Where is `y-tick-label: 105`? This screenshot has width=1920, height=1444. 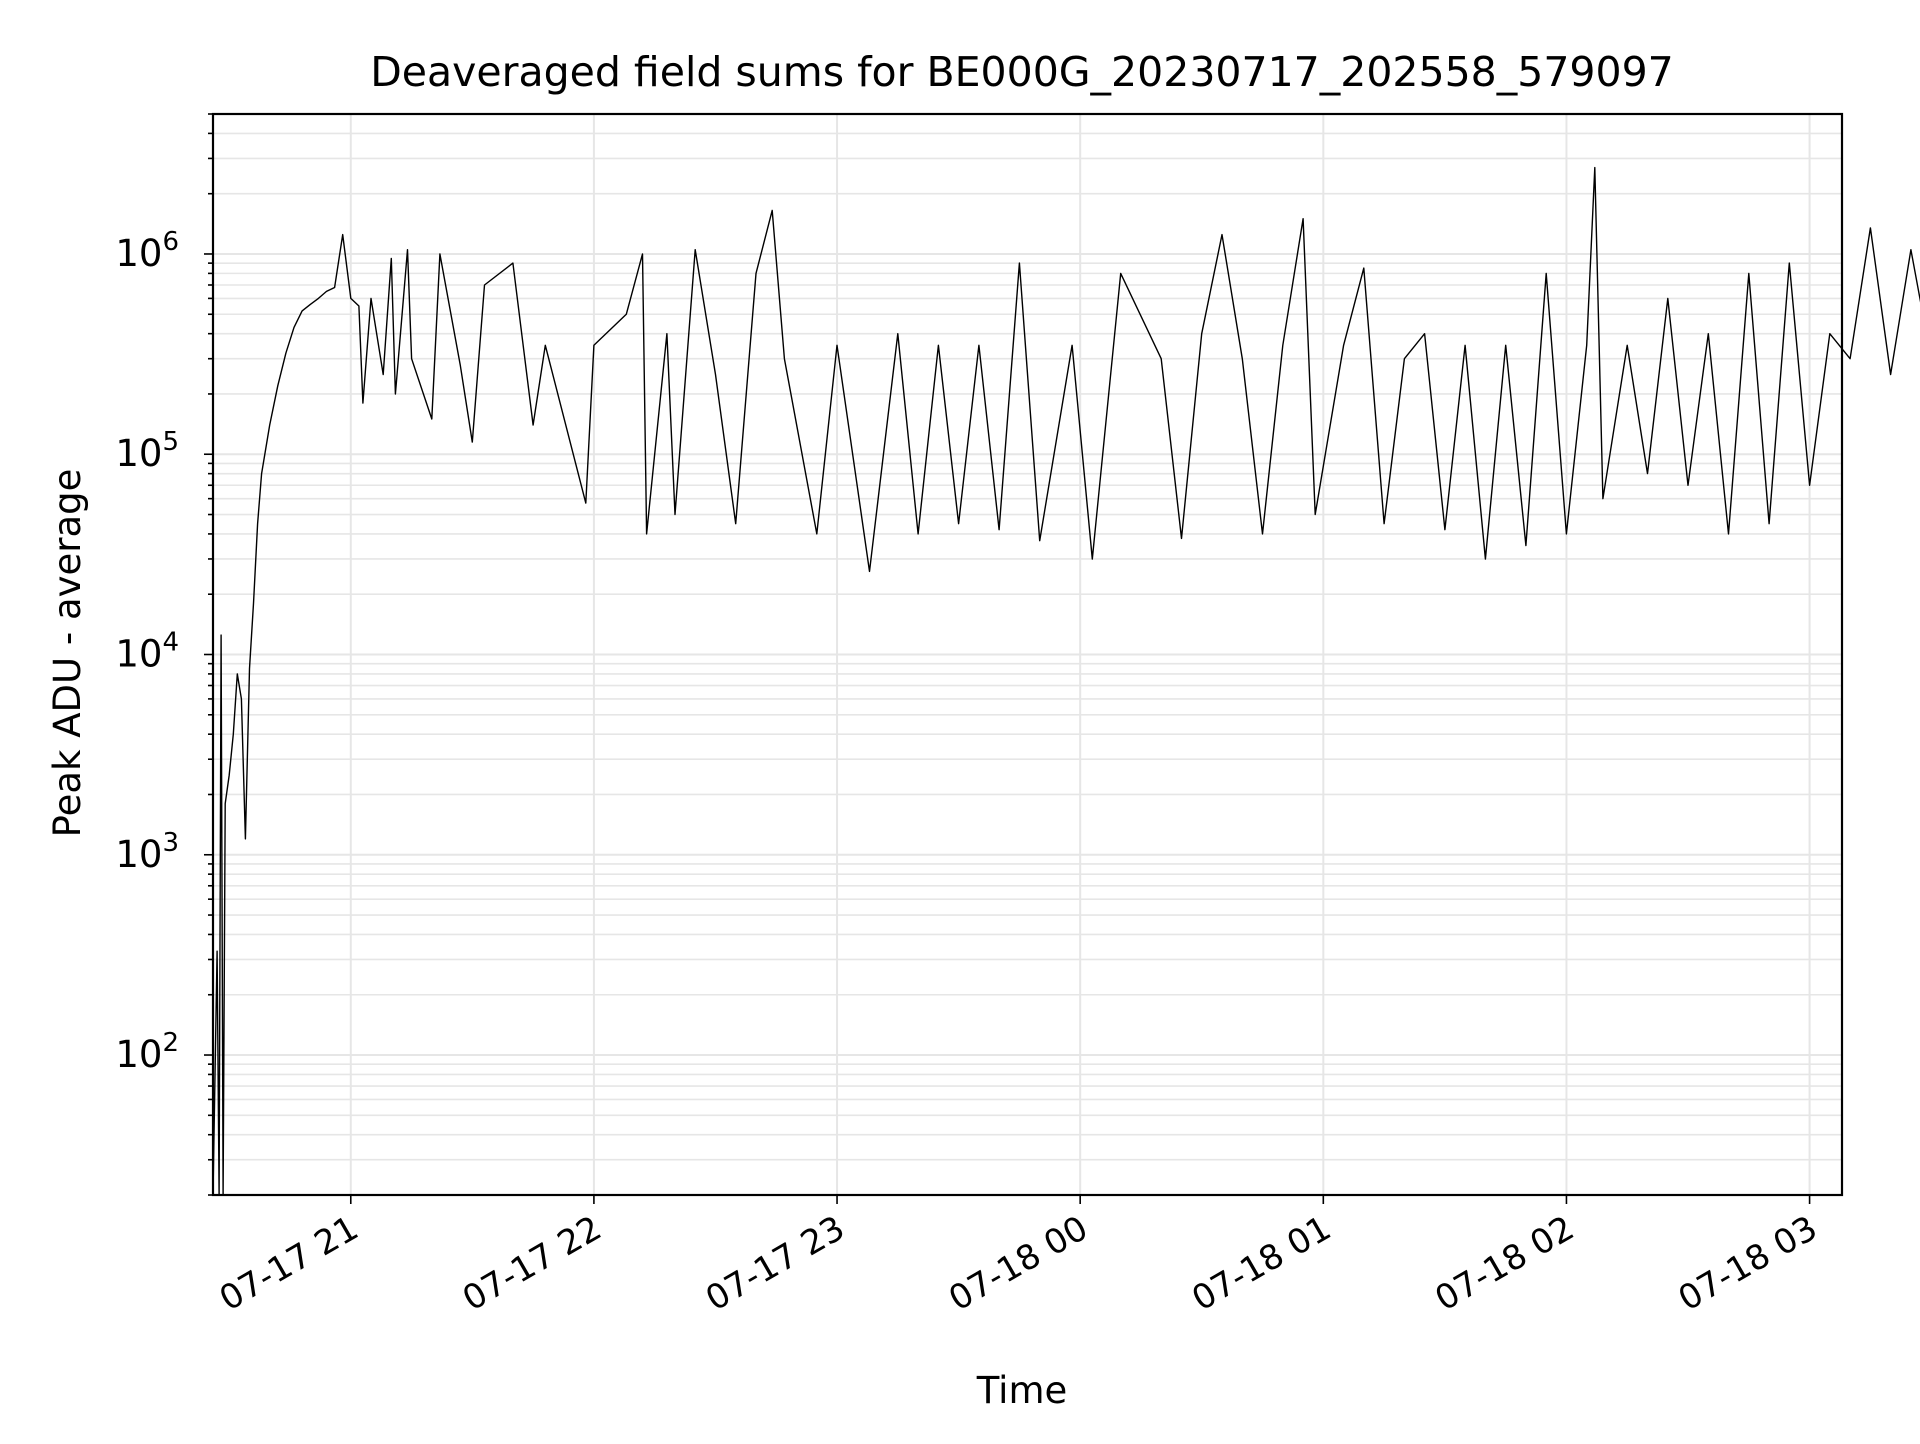
y-tick-label: 105 is located at coordinates (147, 451).